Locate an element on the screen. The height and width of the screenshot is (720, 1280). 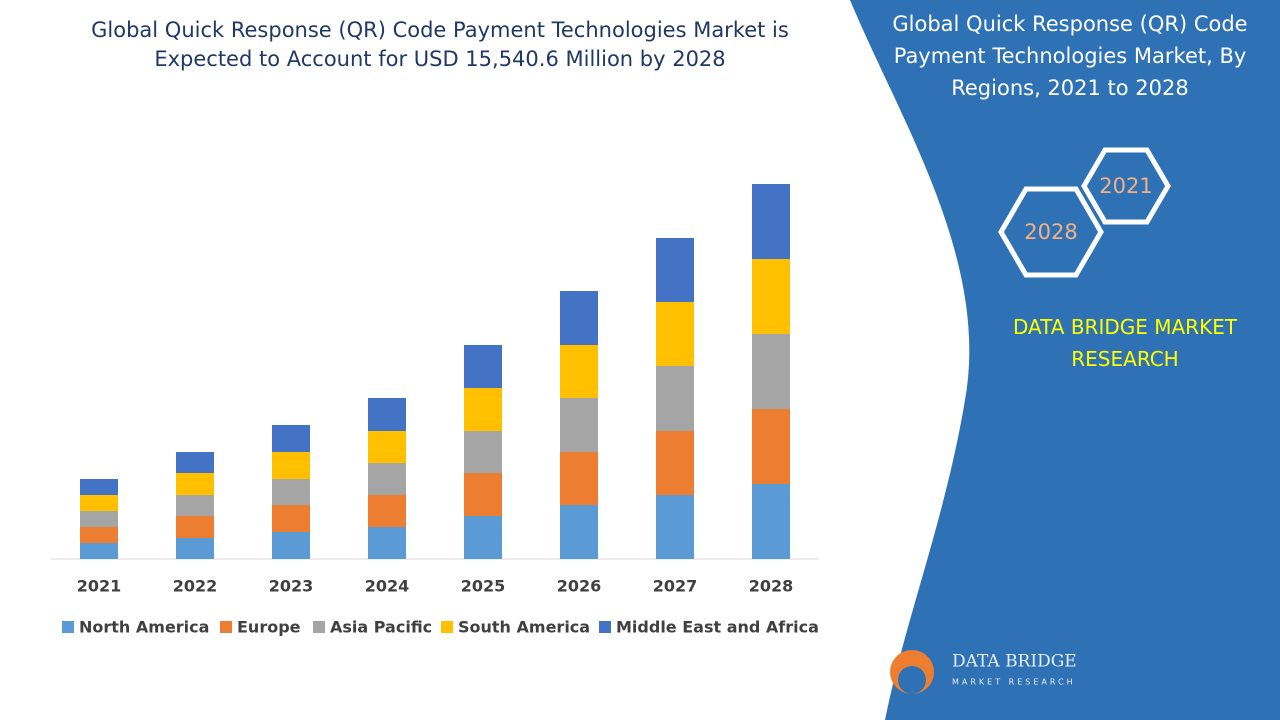
legend-label: South America is located at coordinates (524, 627).